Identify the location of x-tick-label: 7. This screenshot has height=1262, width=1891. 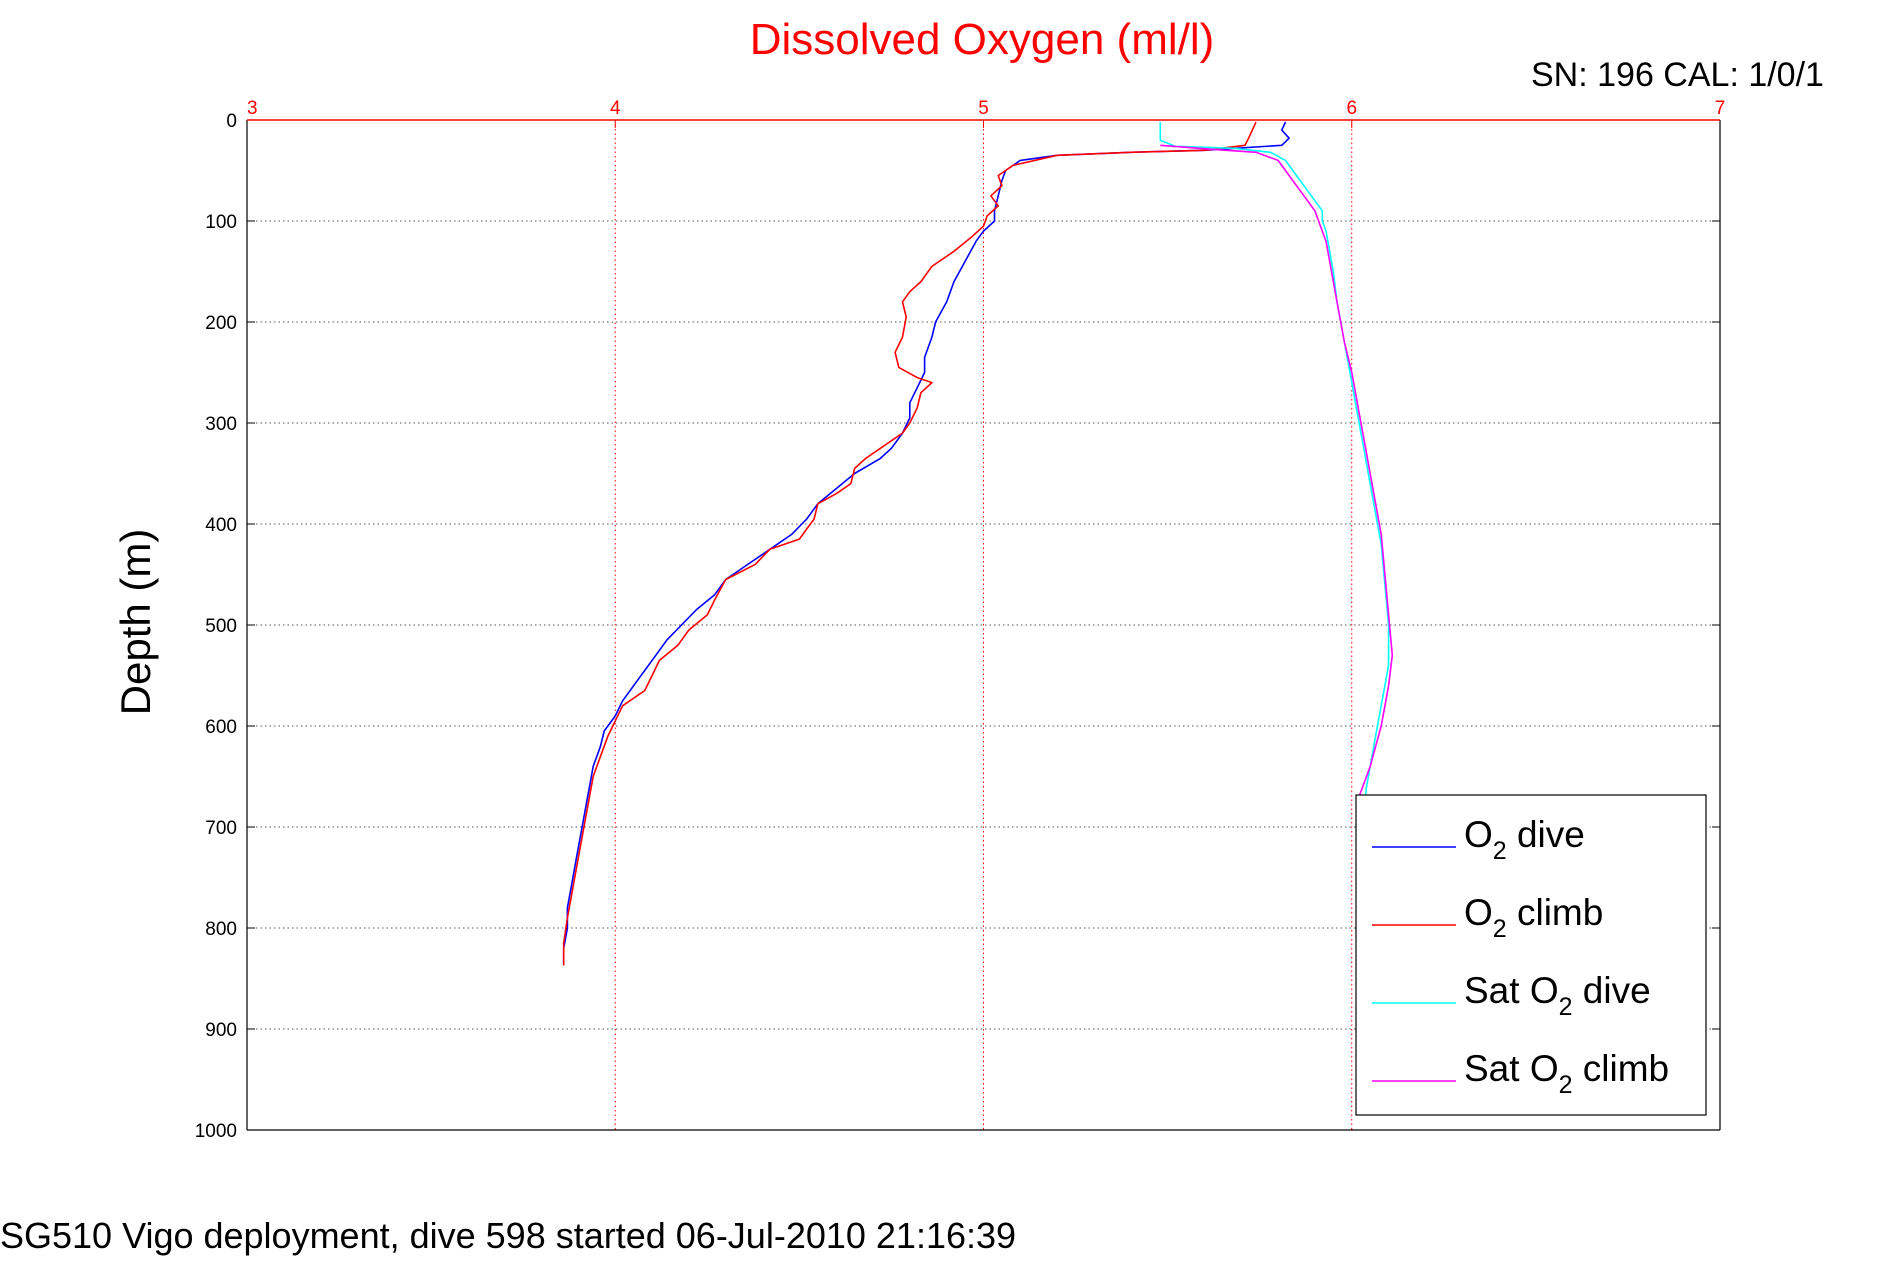
(1720, 108).